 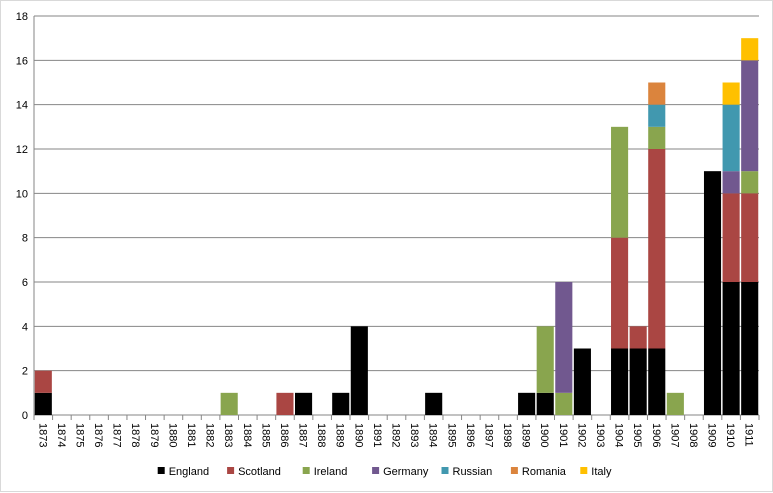 What do you see at coordinates (161, 470) in the screenshot?
I see `legend-swatch-england` at bounding box center [161, 470].